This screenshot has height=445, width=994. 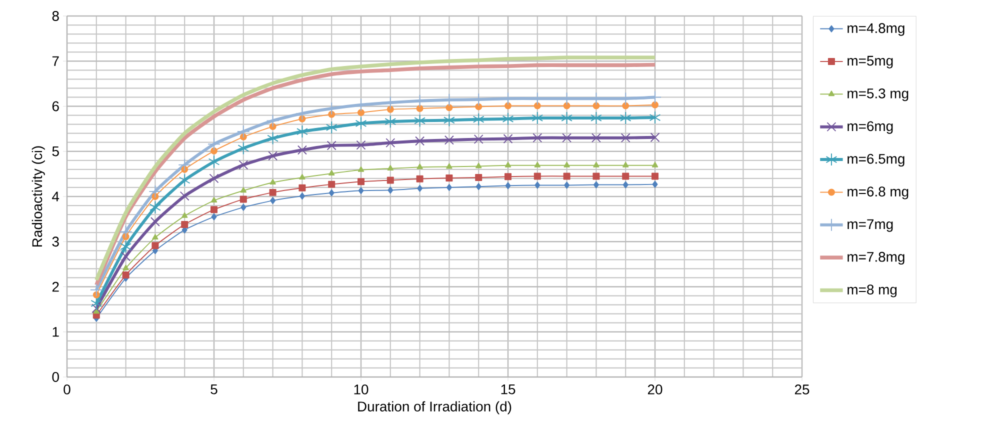 What do you see at coordinates (361, 389) in the screenshot?
I see `x-tick-label: 10` at bounding box center [361, 389].